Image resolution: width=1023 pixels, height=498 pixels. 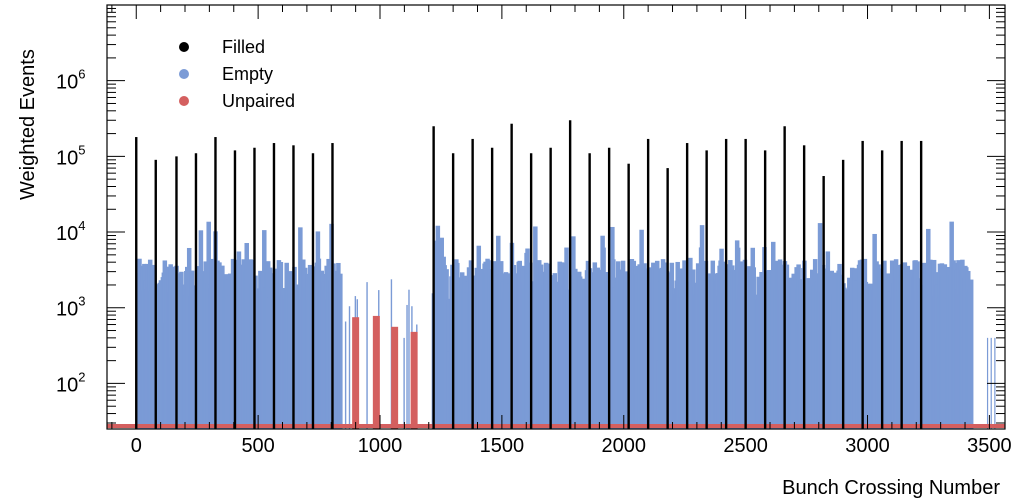 I want to click on legend-label-filled: Filled, so click(x=243, y=47).